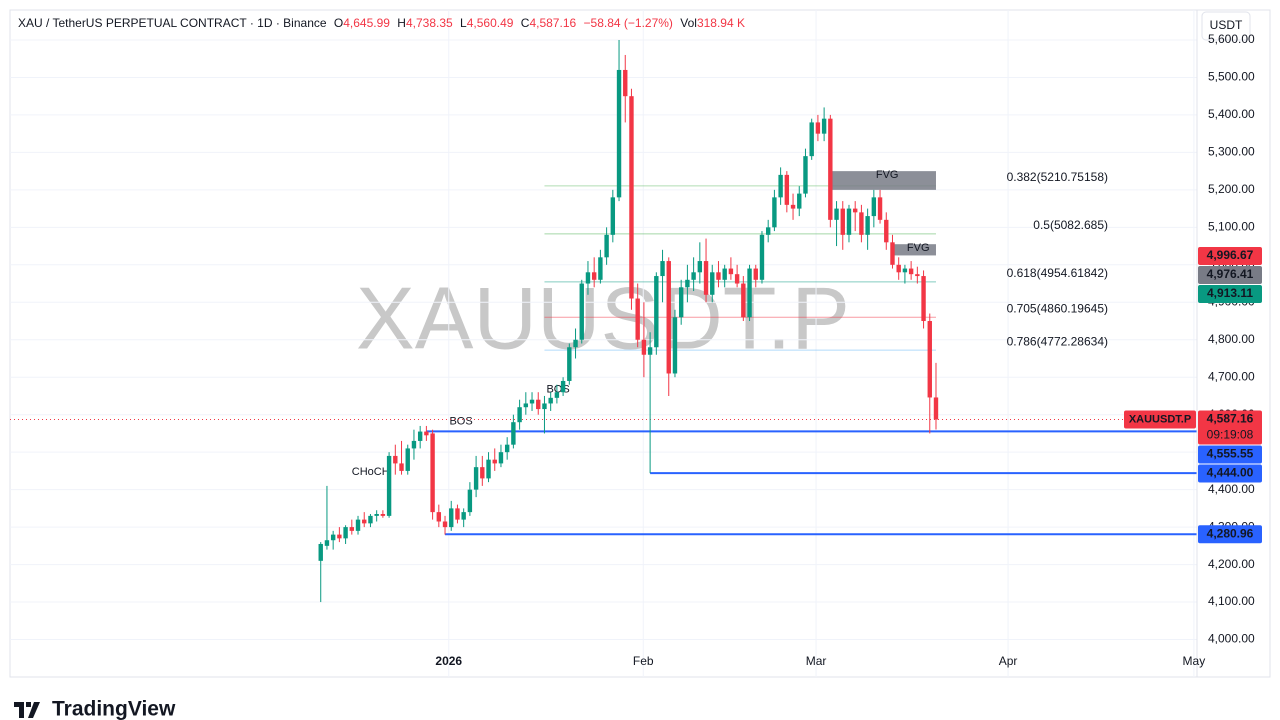  Describe the element at coordinates (1194, 661) in the screenshot. I see `x-tick-label: May` at that location.